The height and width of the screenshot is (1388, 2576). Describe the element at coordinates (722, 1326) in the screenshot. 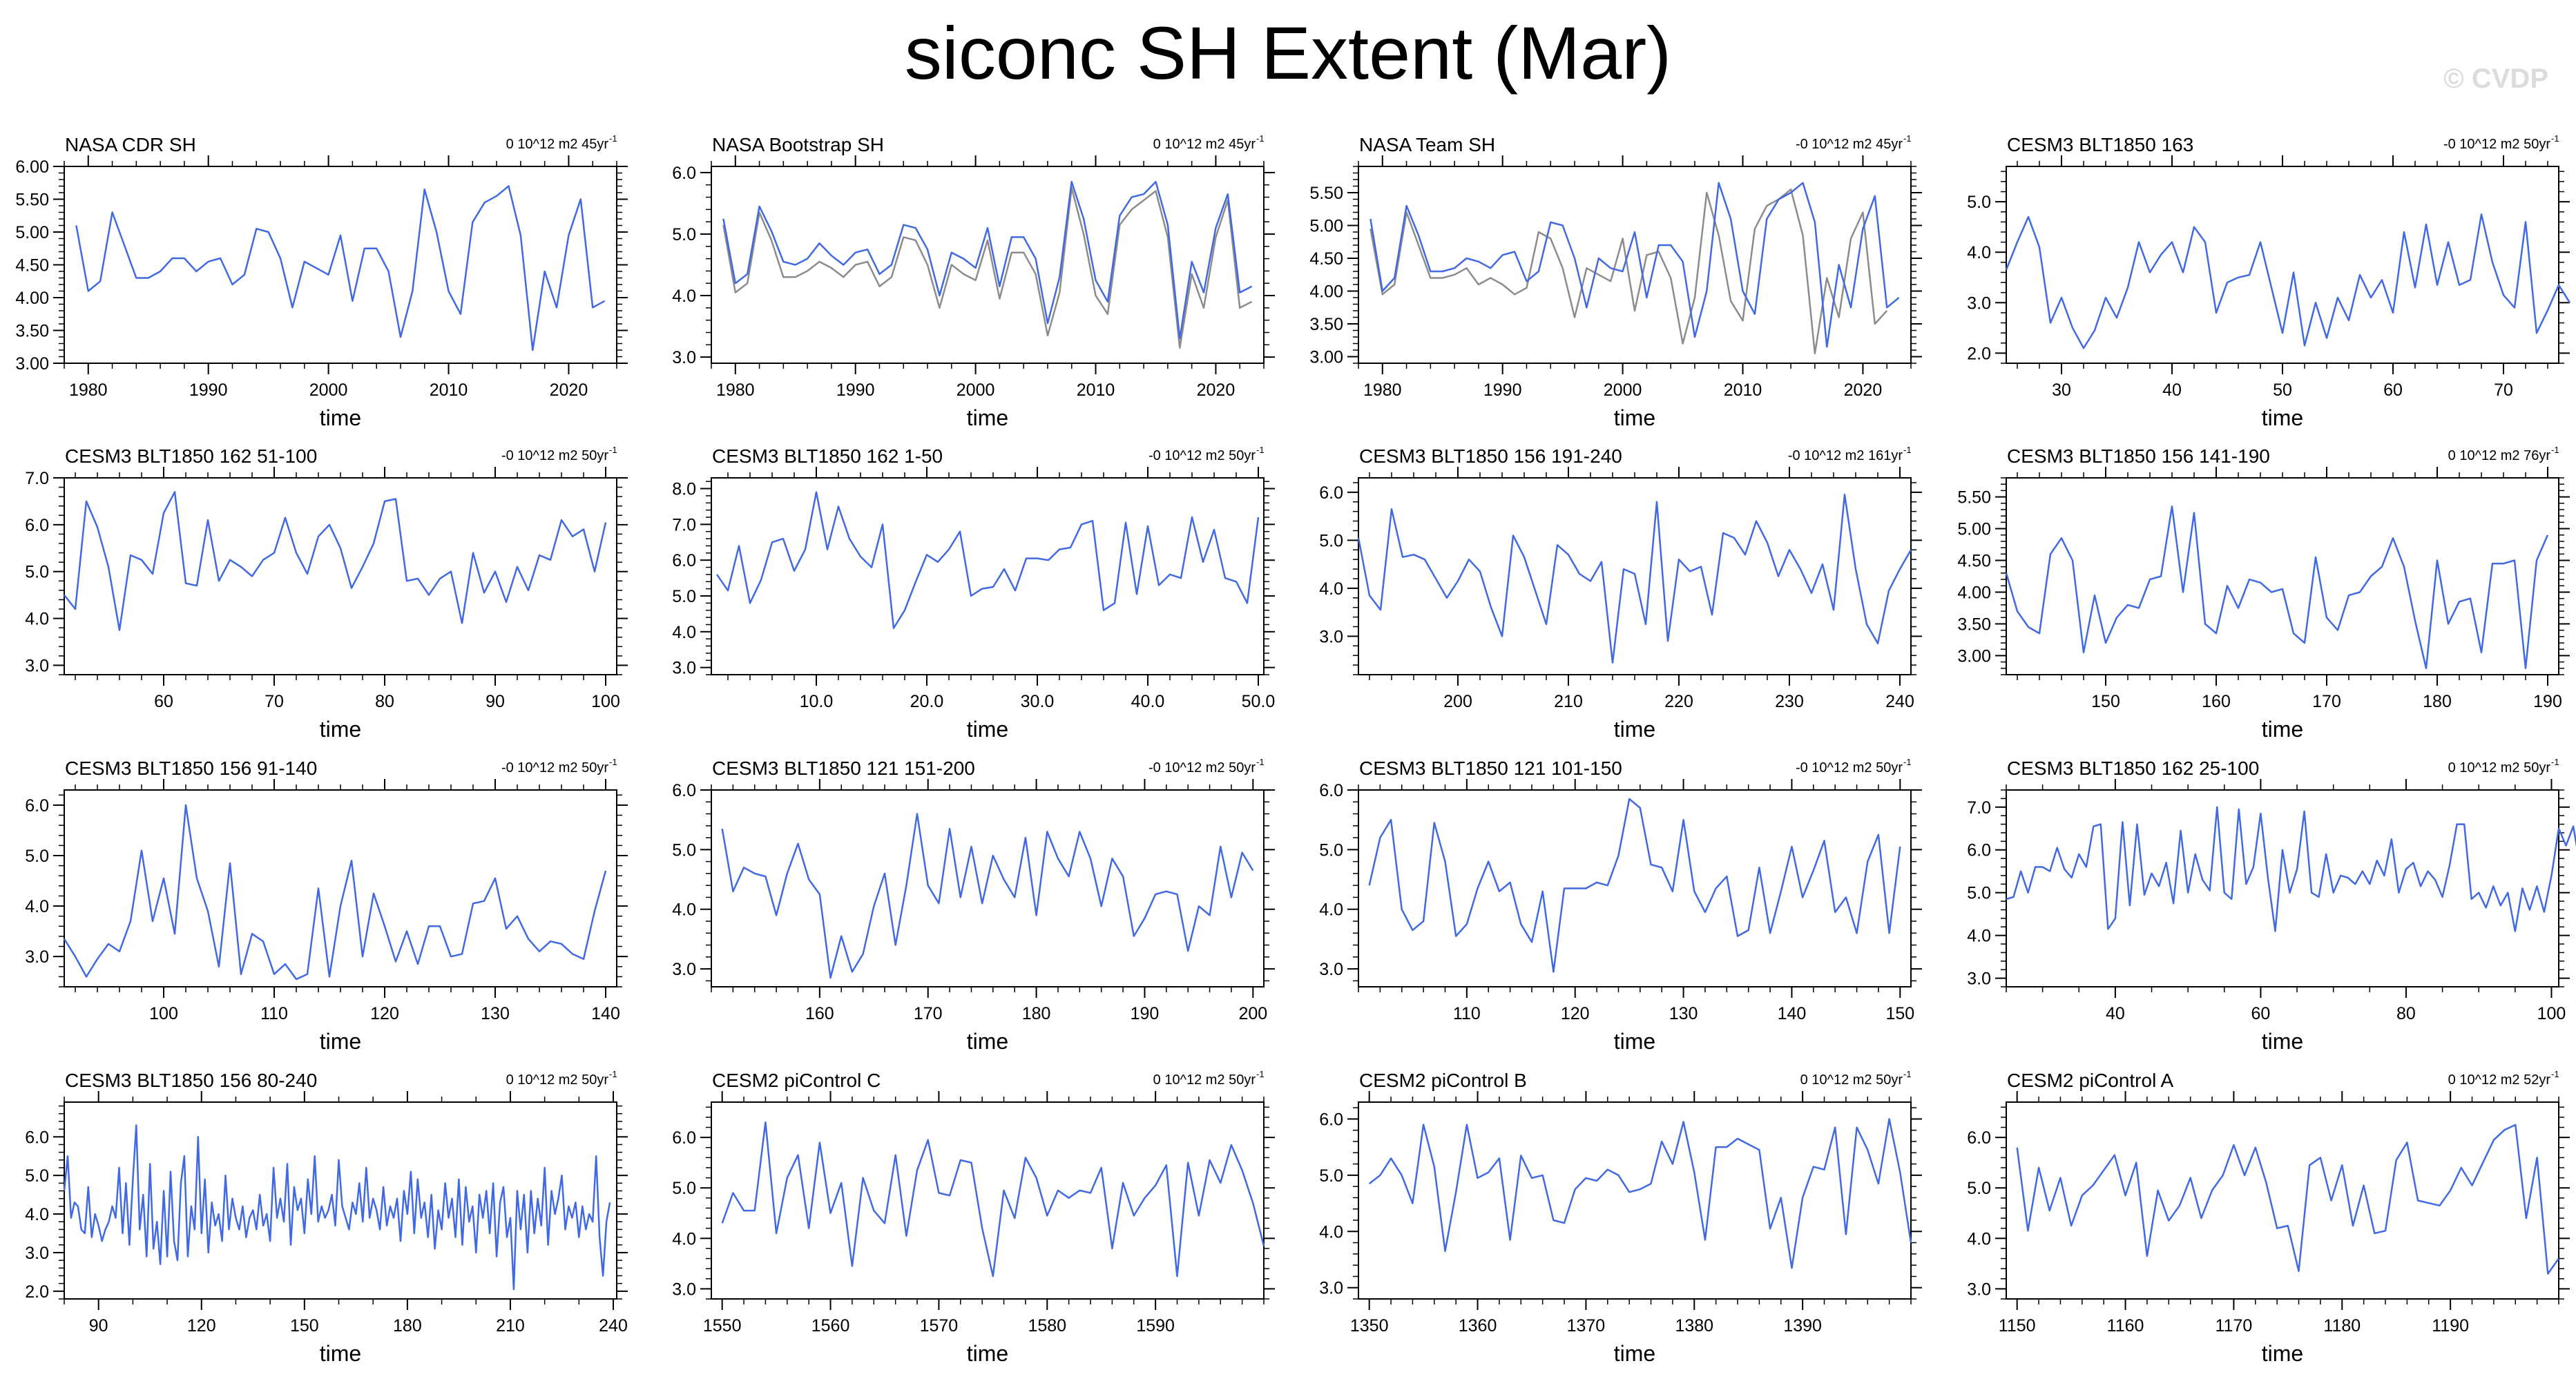

I see `x-tick-label: 1550` at that location.